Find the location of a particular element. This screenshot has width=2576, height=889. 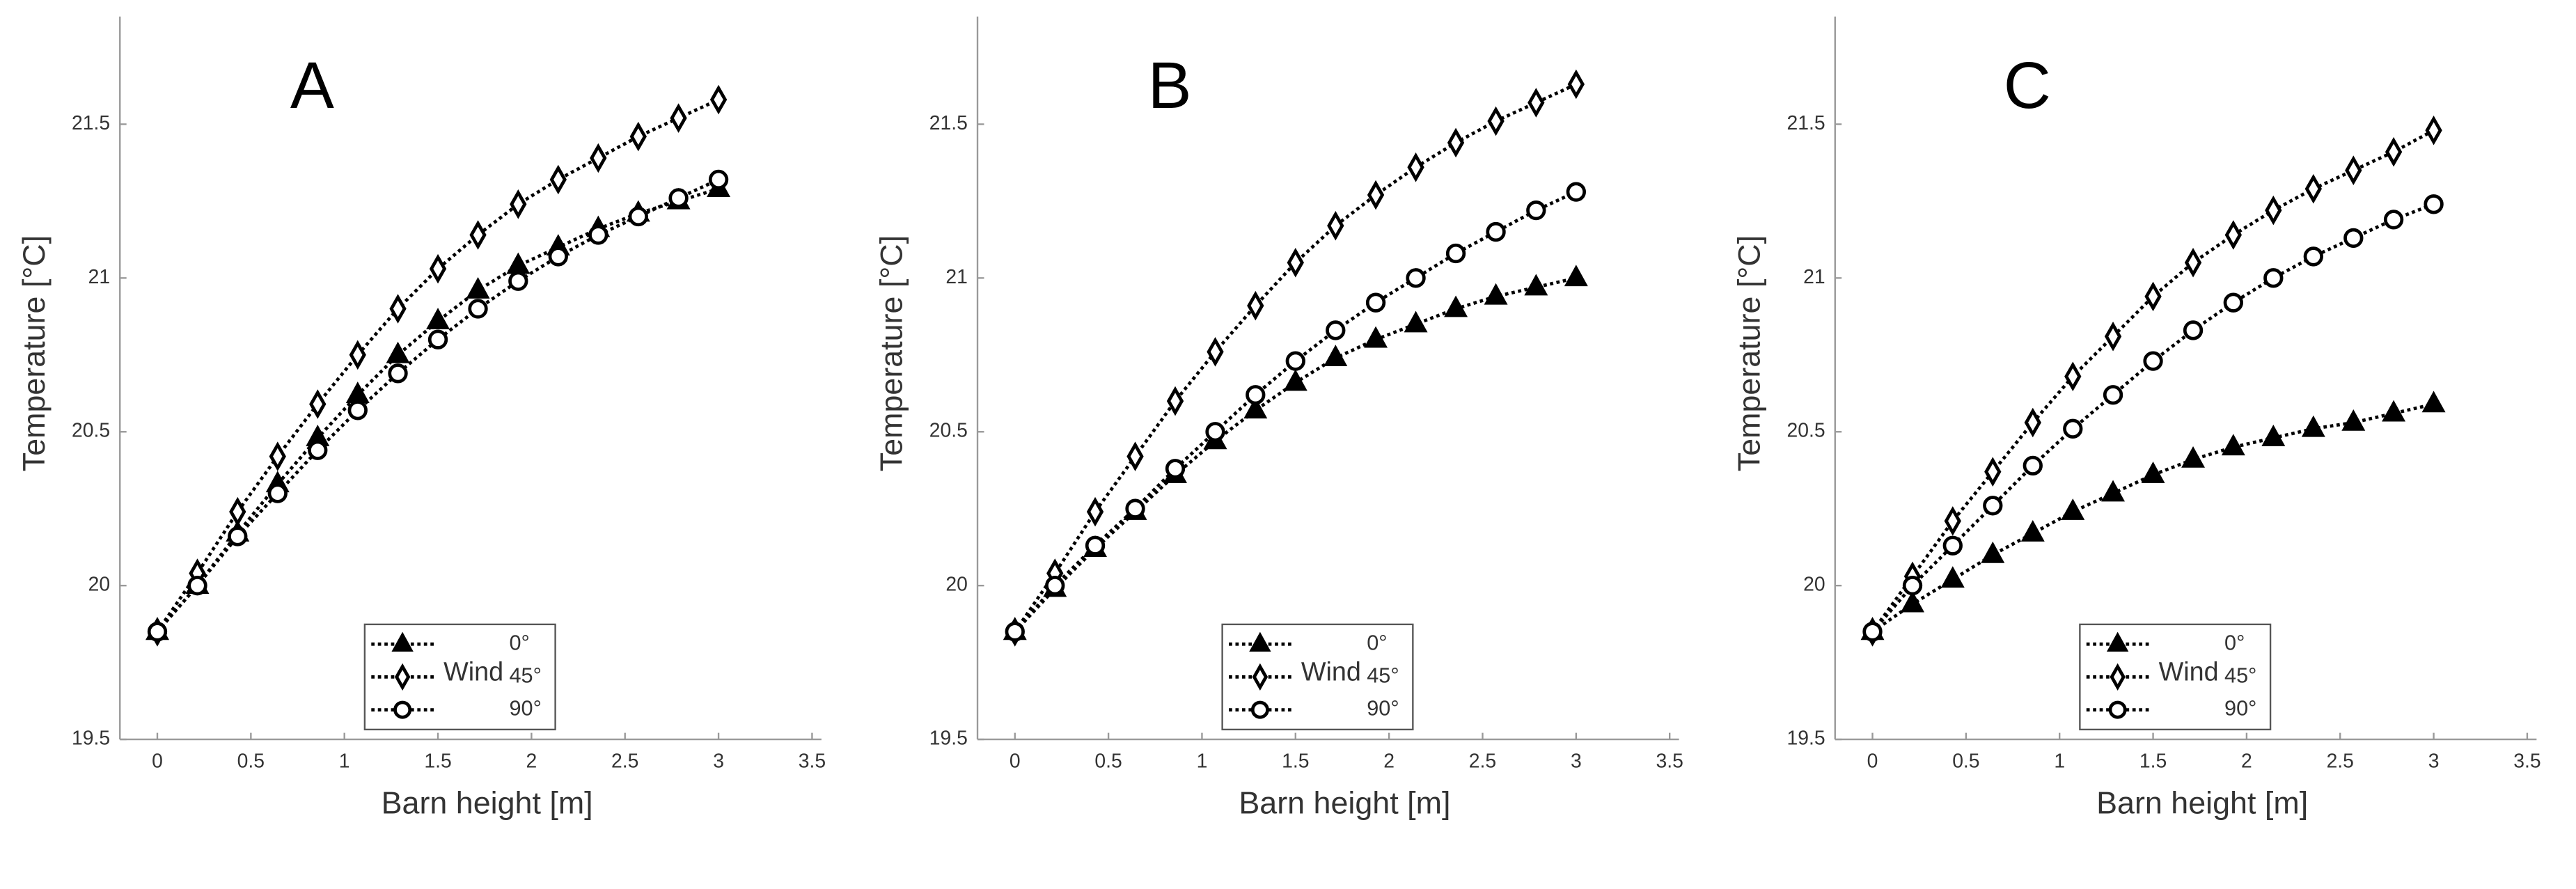

x-tick-label: 3.5 is located at coordinates (1669, 761).